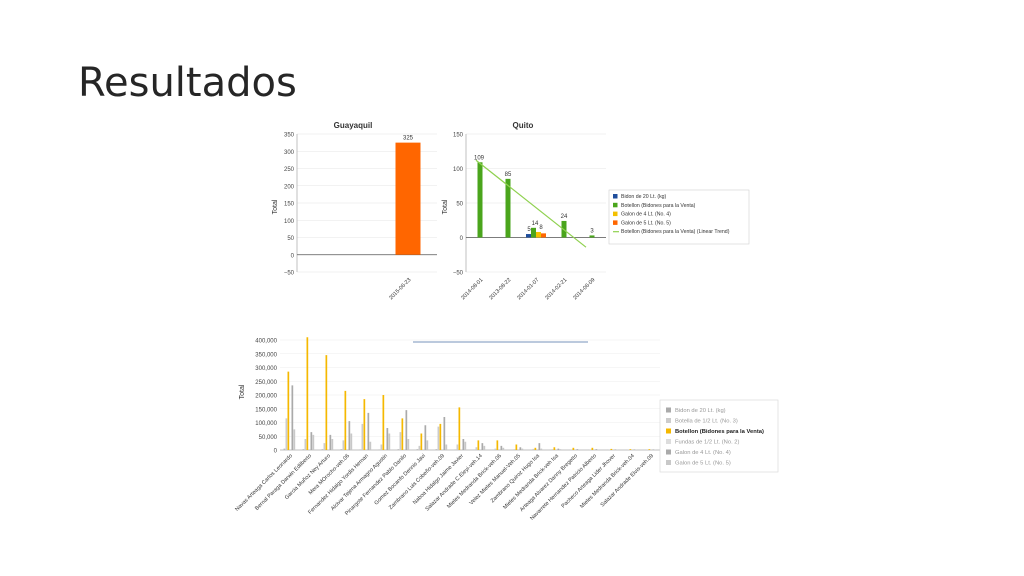 This screenshot has width=1024, height=576. Describe the element at coordinates (266, 342) in the screenshot. I see `y-tick-label: 400,000` at that location.